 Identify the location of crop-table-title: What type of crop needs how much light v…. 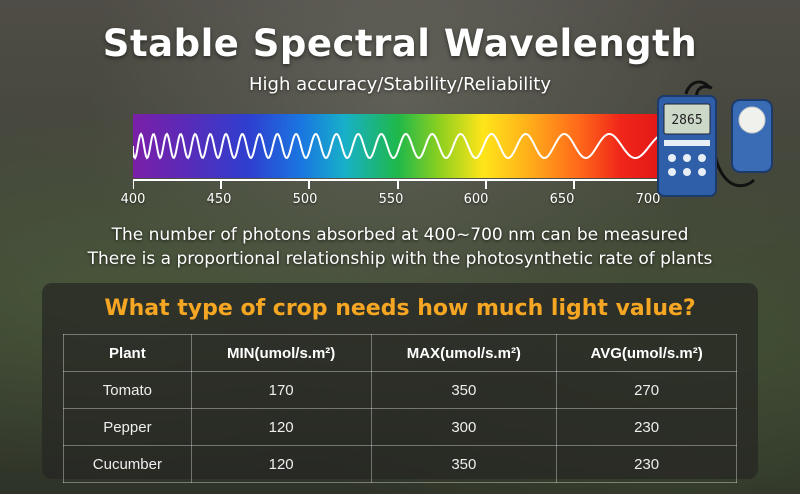
(400, 308).